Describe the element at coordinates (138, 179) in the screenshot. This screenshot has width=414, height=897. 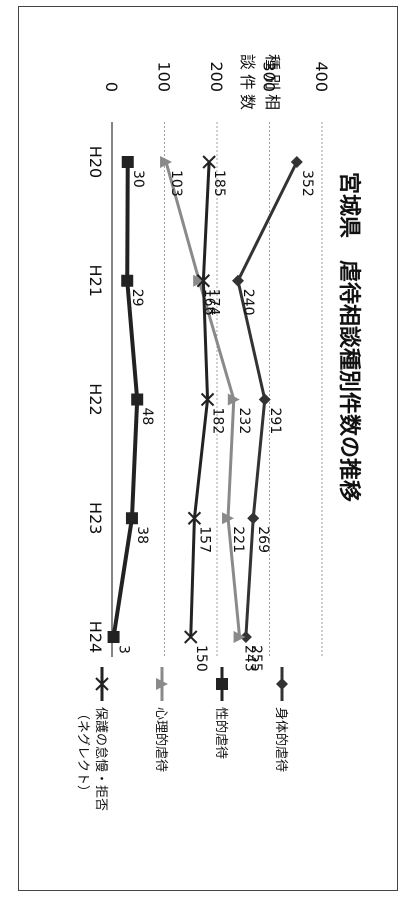
I see `data-label: 30` at that location.